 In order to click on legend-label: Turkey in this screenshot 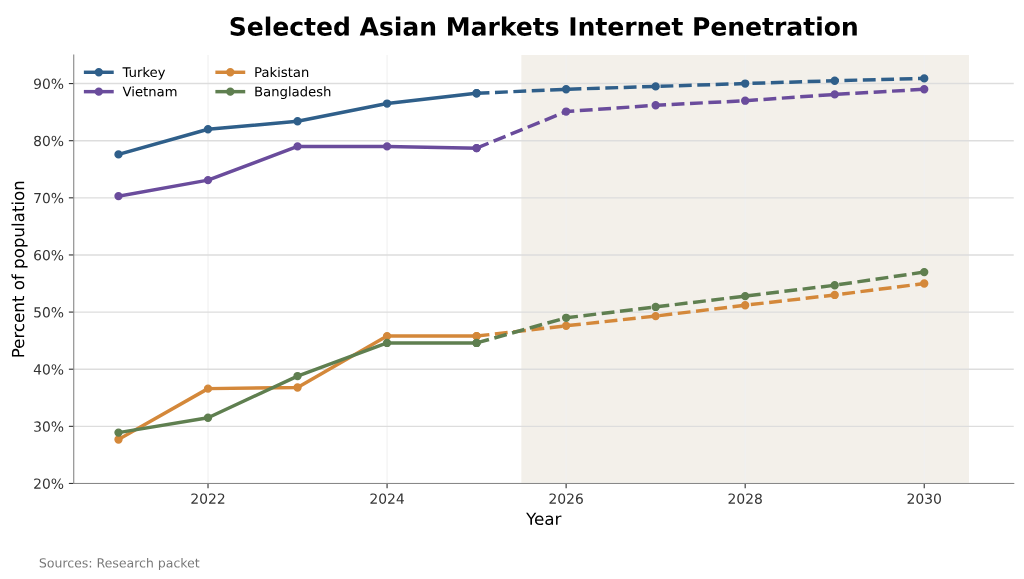, I will do `click(144, 73)`.